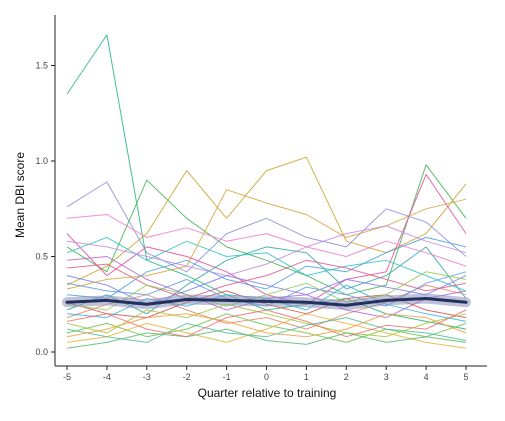 This screenshot has width=505, height=421. Describe the element at coordinates (426, 377) in the screenshot. I see `x-tick-label: 4` at that location.